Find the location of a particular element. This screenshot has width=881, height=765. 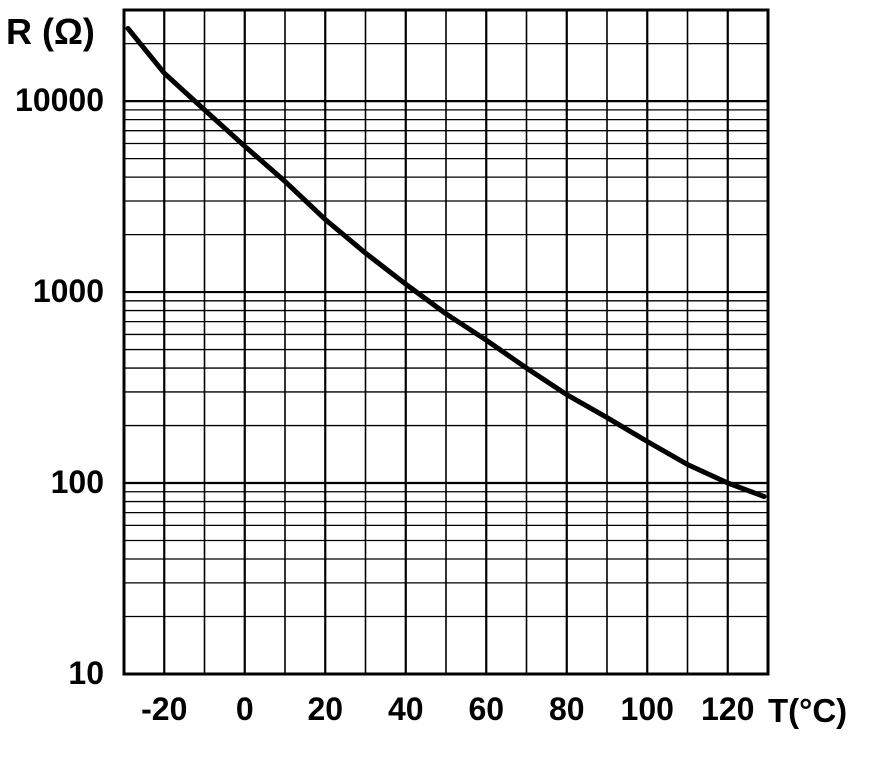

x-tick-label: 40 is located at coordinates (406, 709).